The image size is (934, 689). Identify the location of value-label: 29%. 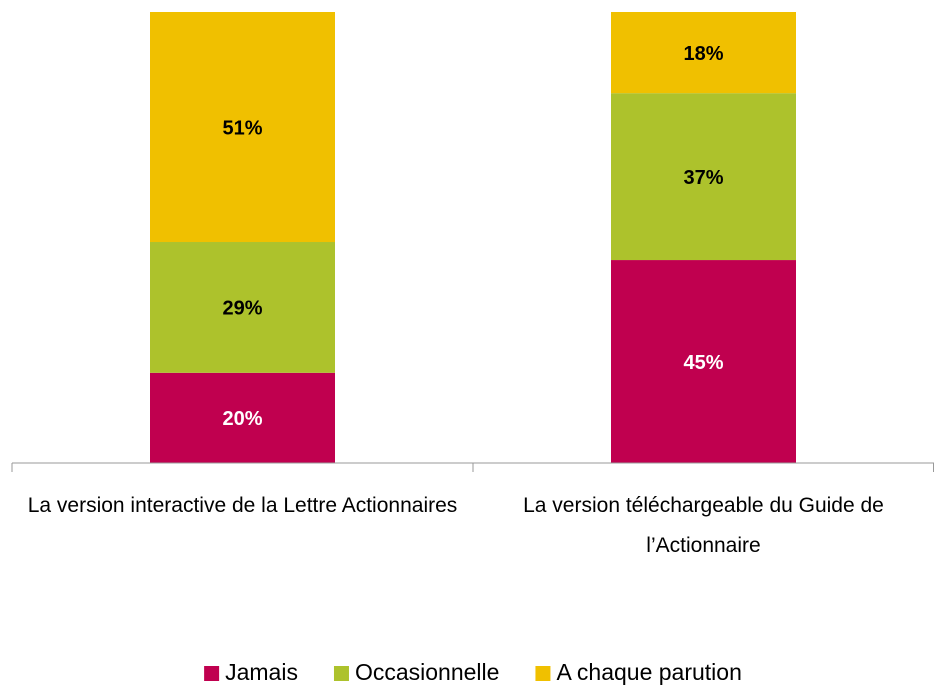
(242, 309).